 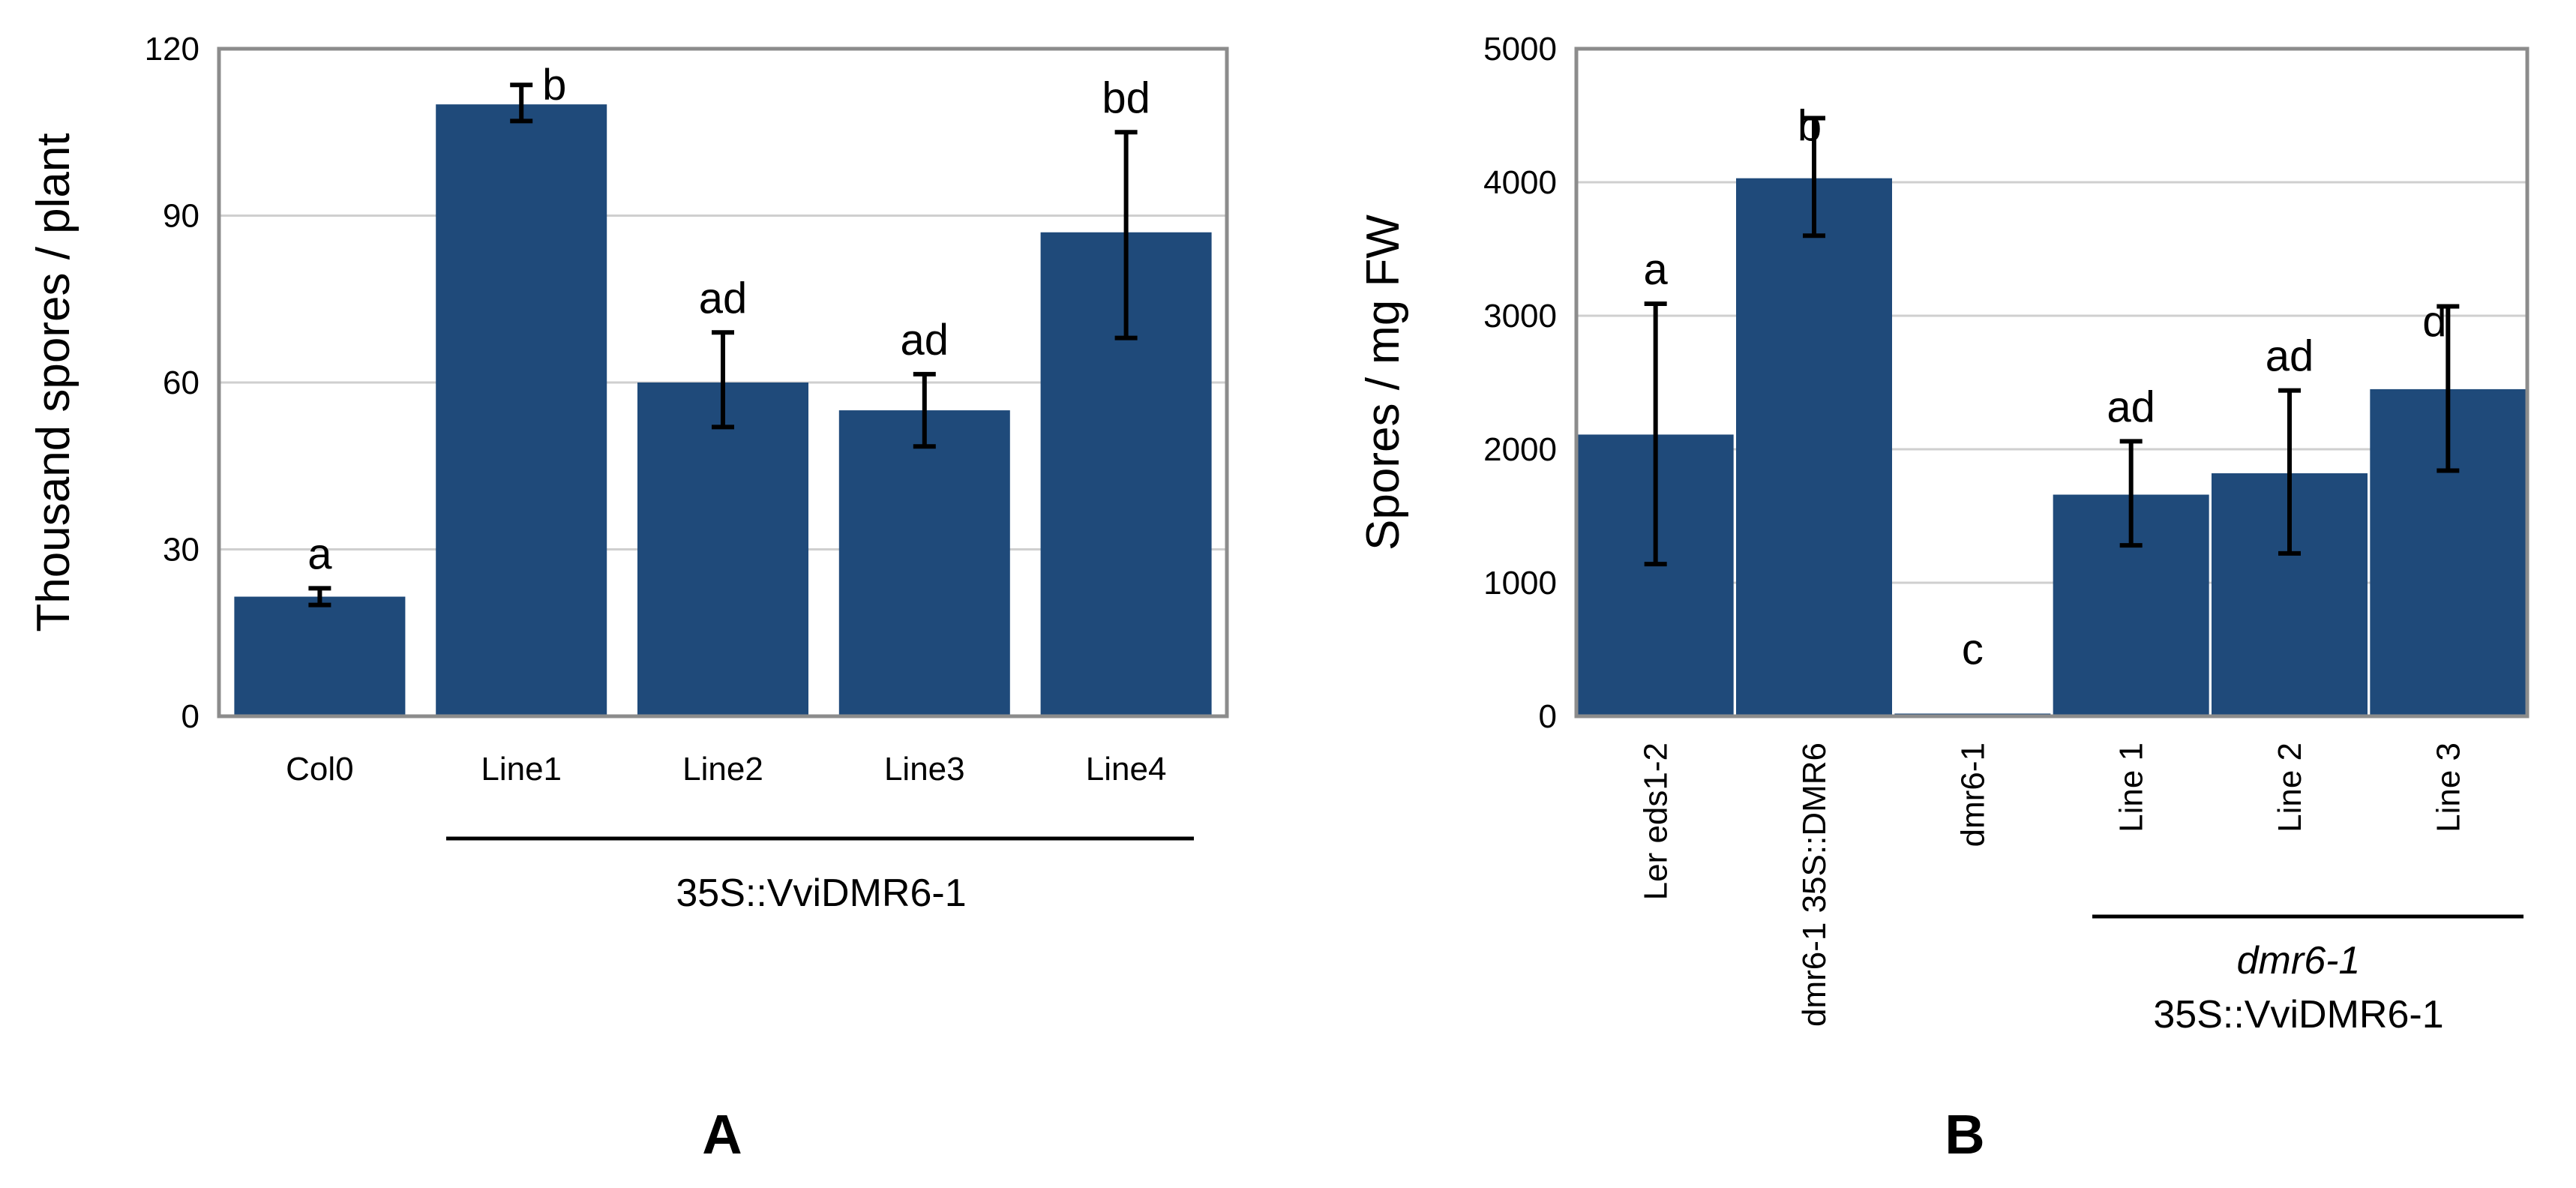 What do you see at coordinates (722, 1134) in the screenshot?
I see `panel-a-label: A` at bounding box center [722, 1134].